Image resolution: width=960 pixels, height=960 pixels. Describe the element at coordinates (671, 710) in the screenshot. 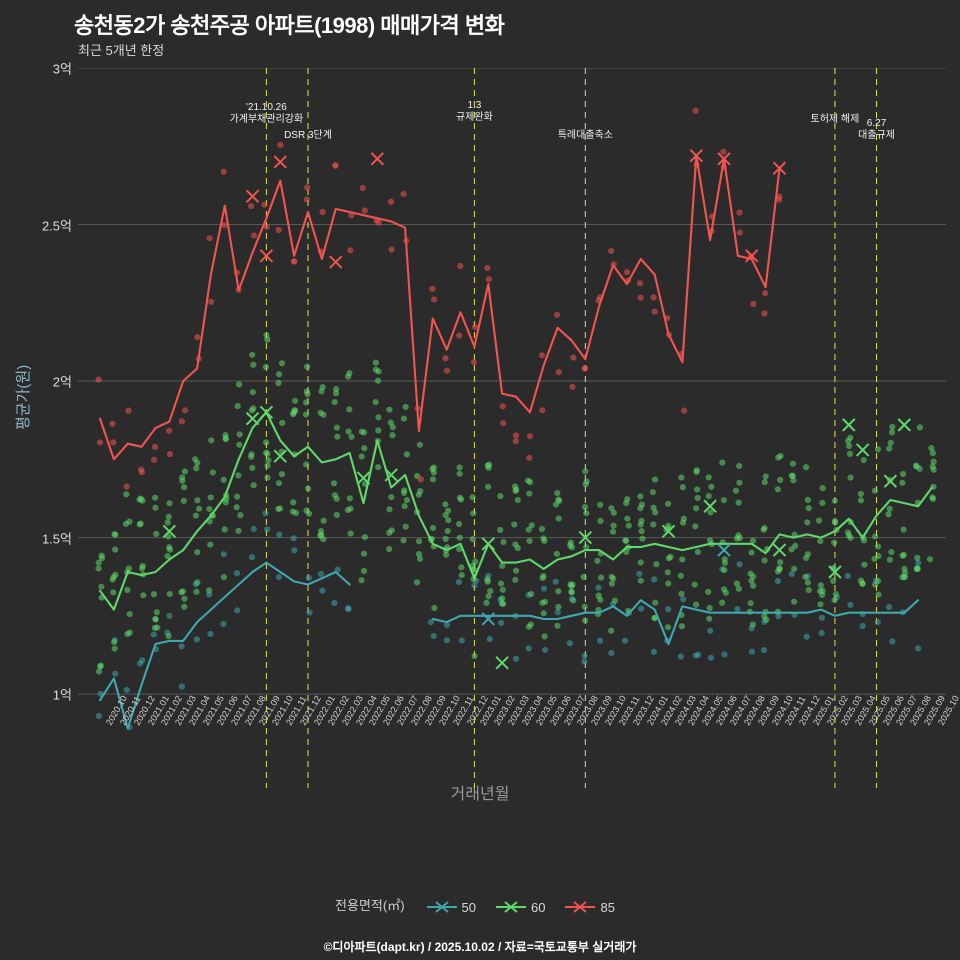

I see `x-tick-label: 2024.02` at that location.